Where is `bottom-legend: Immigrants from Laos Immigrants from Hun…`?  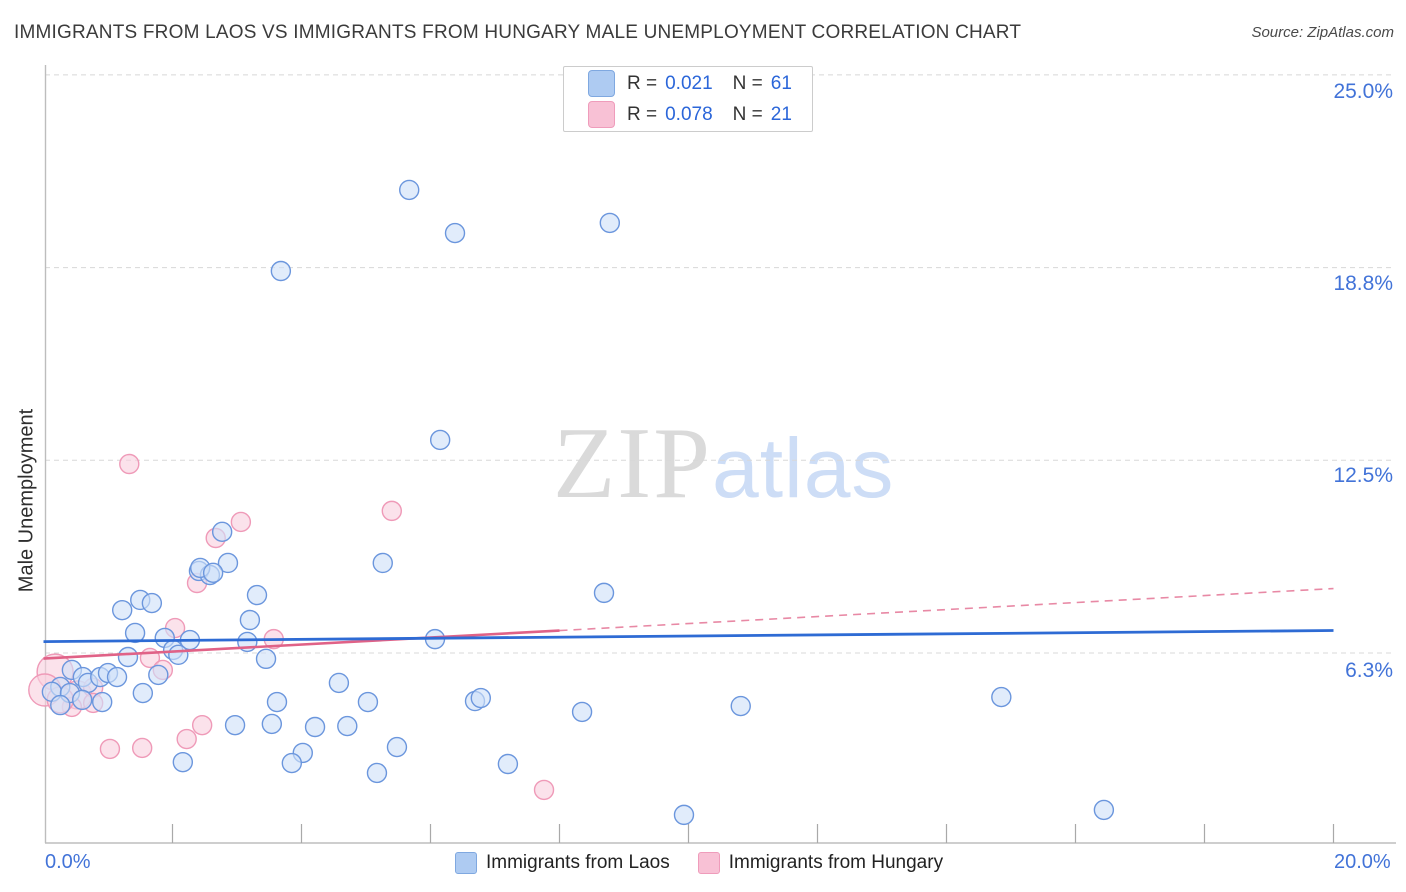
bottom-legend: Immigrants from Laos Immigrants from Hun… is located at coordinates (713, 863).